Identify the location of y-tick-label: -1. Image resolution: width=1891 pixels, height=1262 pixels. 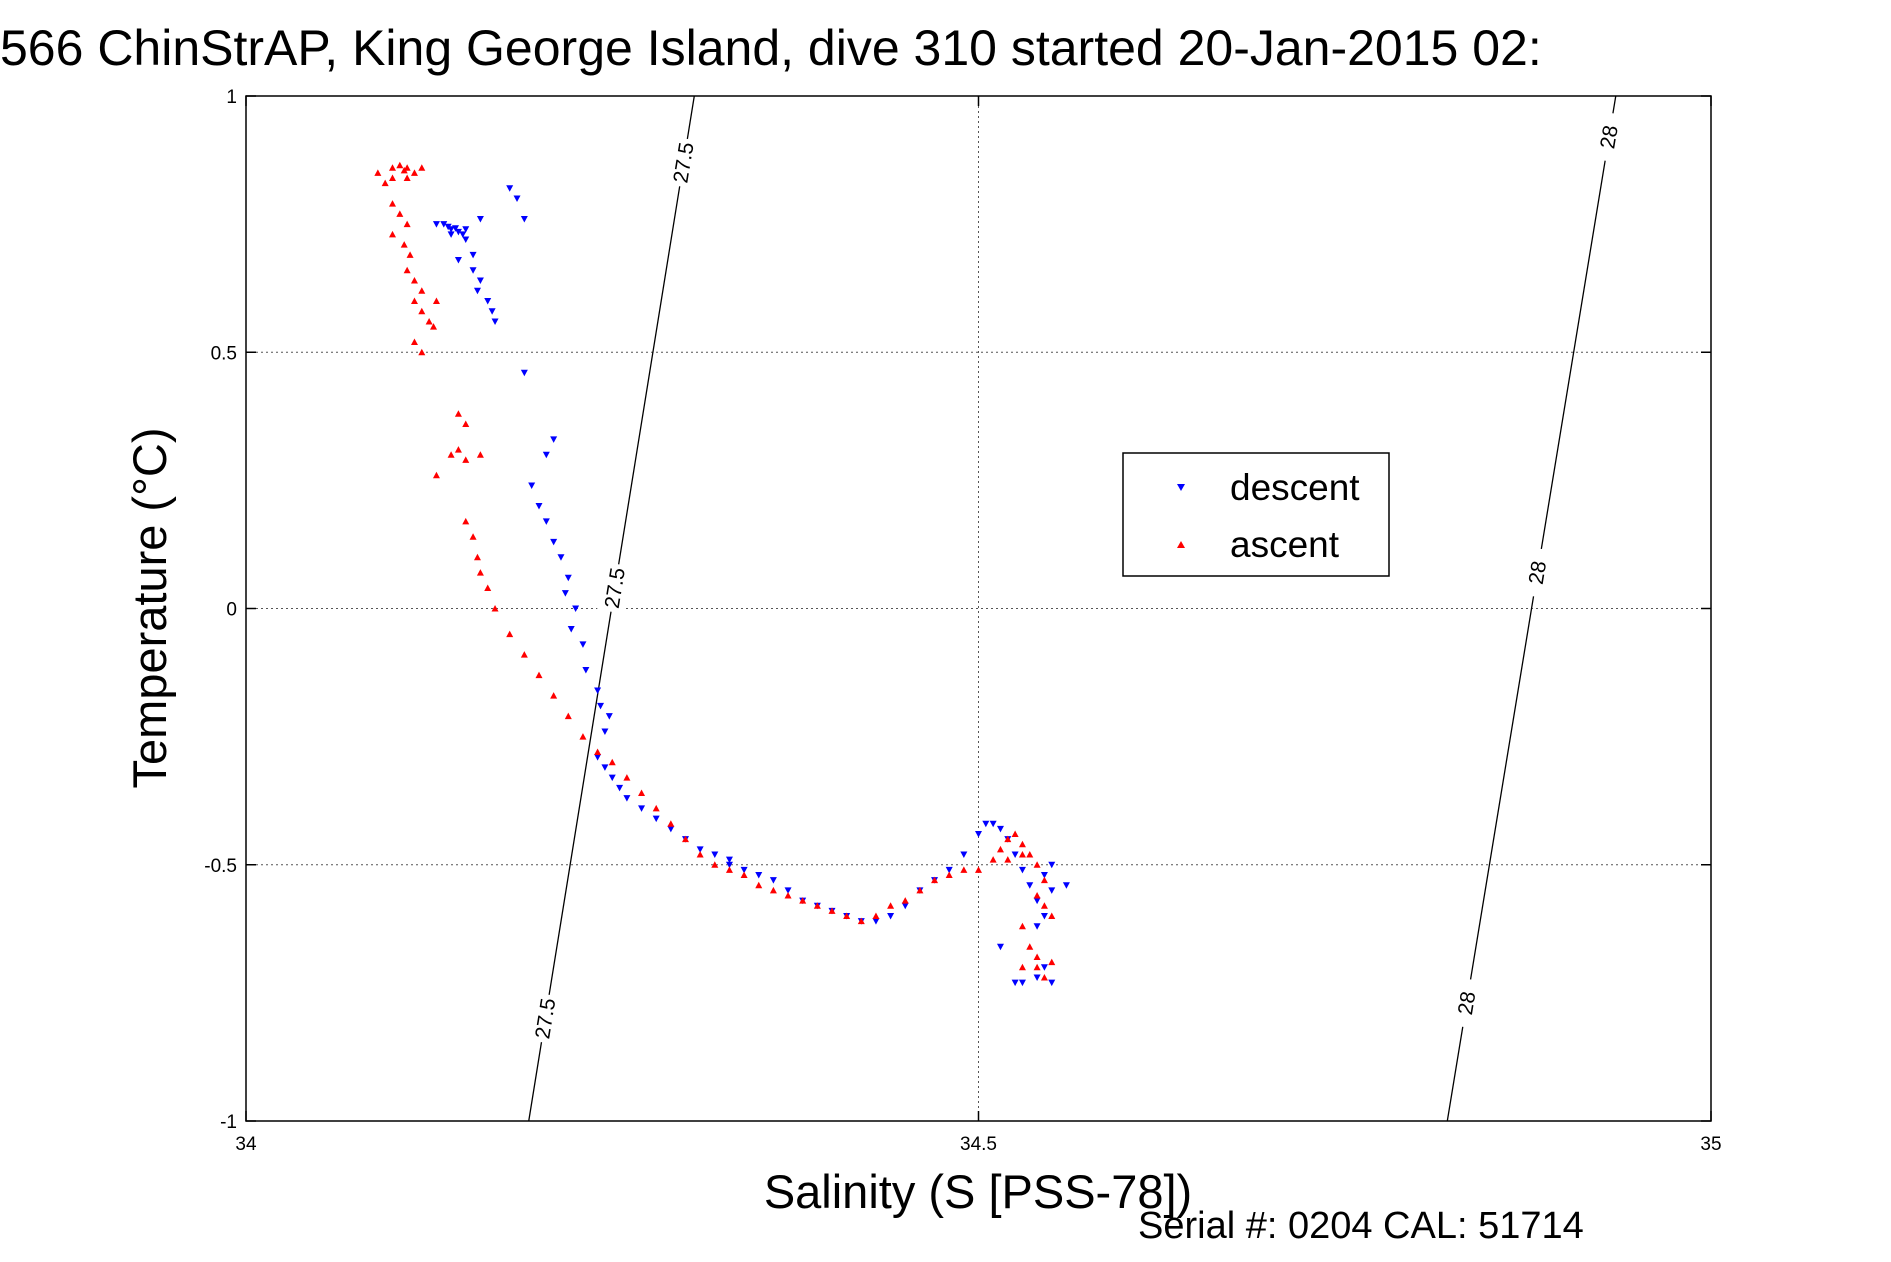
(228, 1122).